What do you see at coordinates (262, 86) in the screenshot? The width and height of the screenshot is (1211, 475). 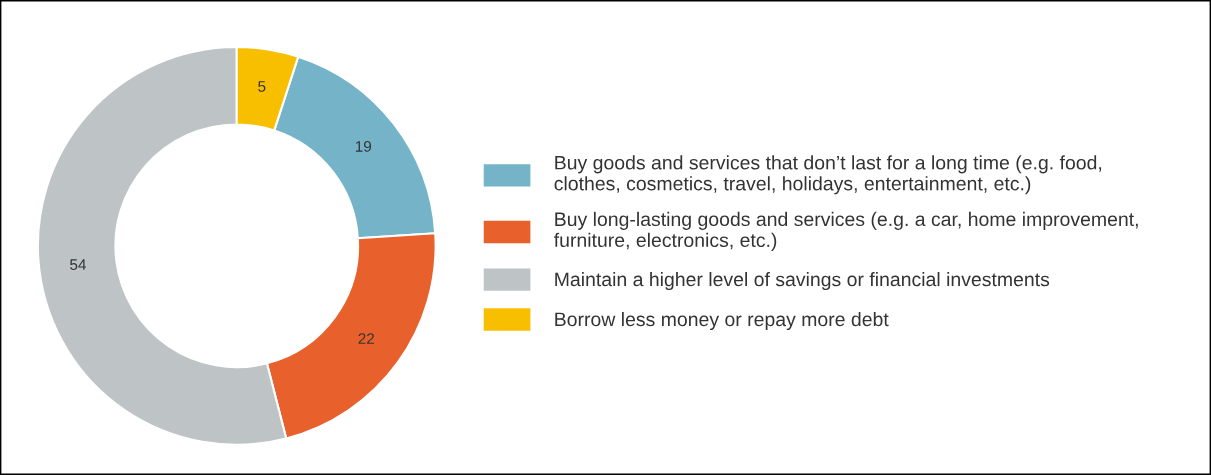 I see `data-label: 5` at bounding box center [262, 86].